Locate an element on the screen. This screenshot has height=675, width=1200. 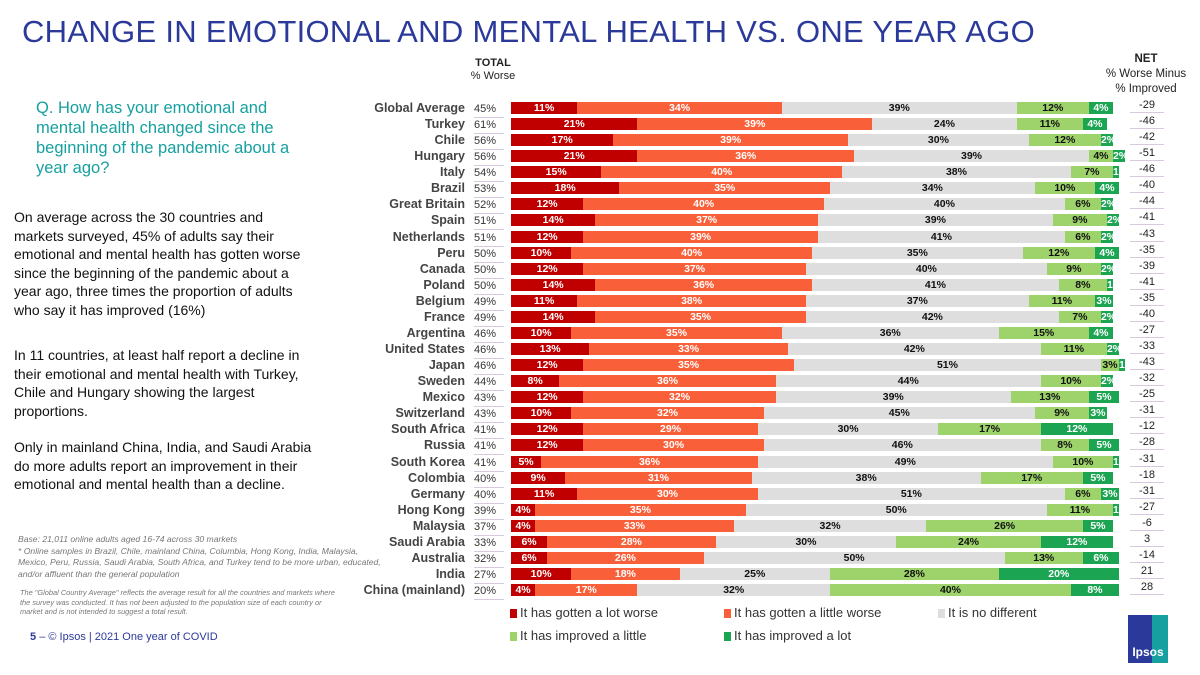
bar-segment-improved-little: 24% is located at coordinates (968, 541).